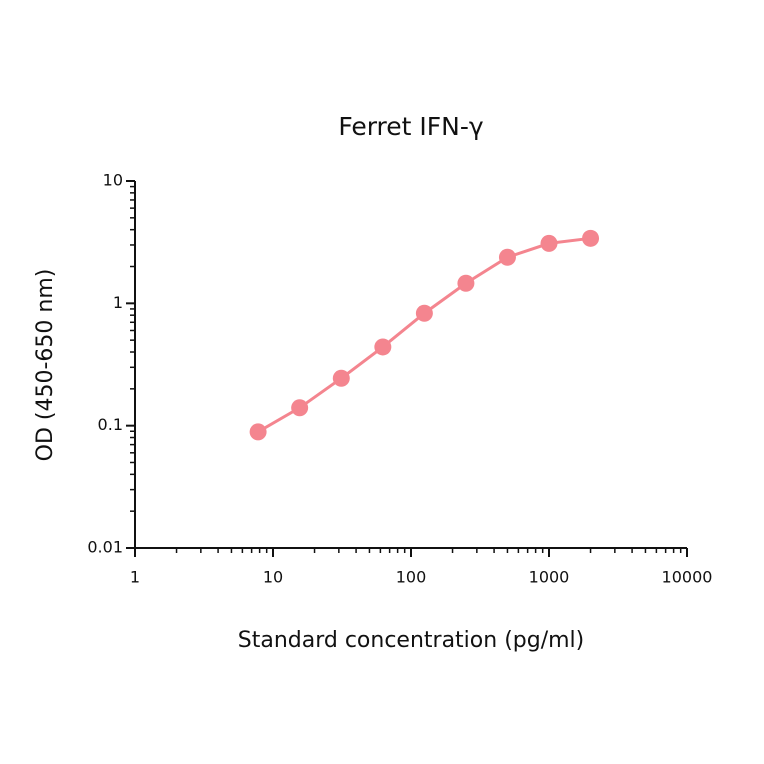 This screenshot has width=764, height=764. Describe the element at coordinates (110, 424) in the screenshot. I see `y-tick-label: 0.1` at that location.